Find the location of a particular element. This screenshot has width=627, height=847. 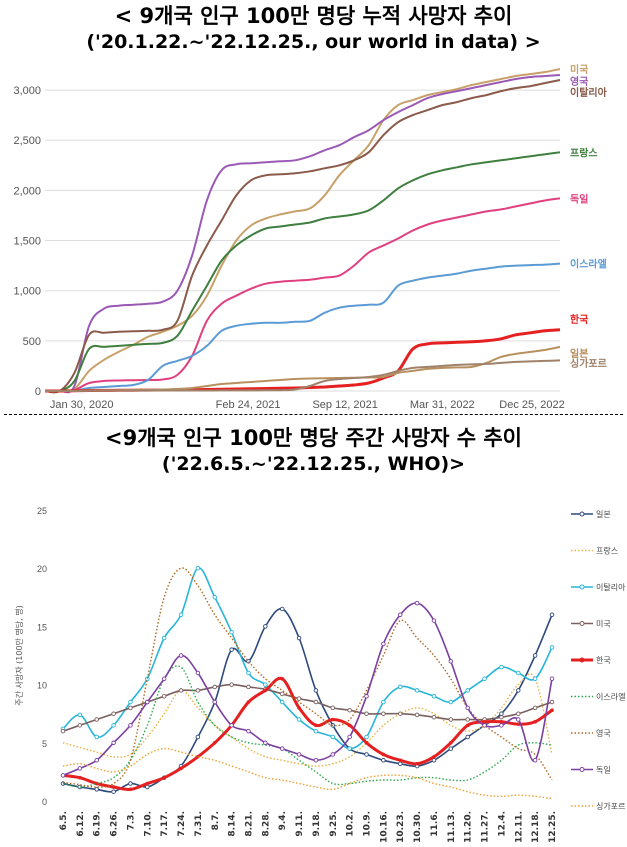

x-tick-label: 8.21. is located at coordinates (249, 824).